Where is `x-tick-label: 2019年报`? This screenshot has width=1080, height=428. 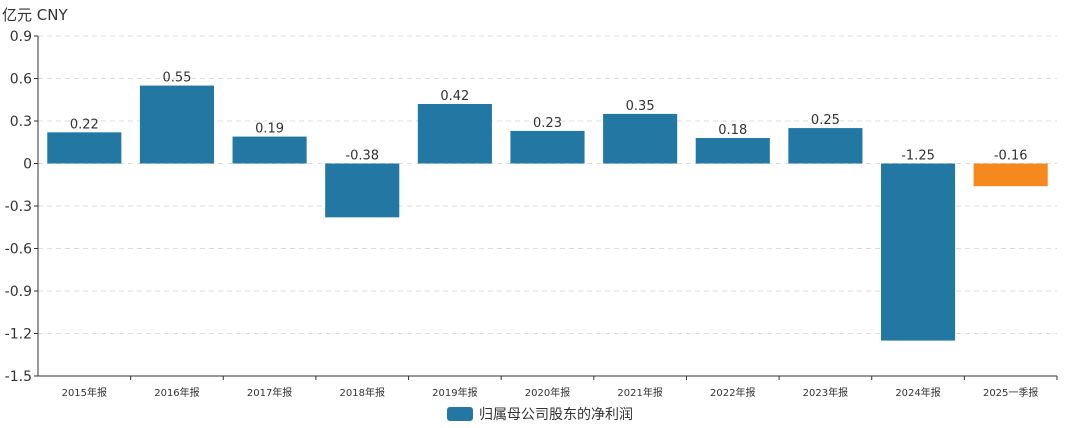 x-tick-label: 2019年报 is located at coordinates (454, 392).